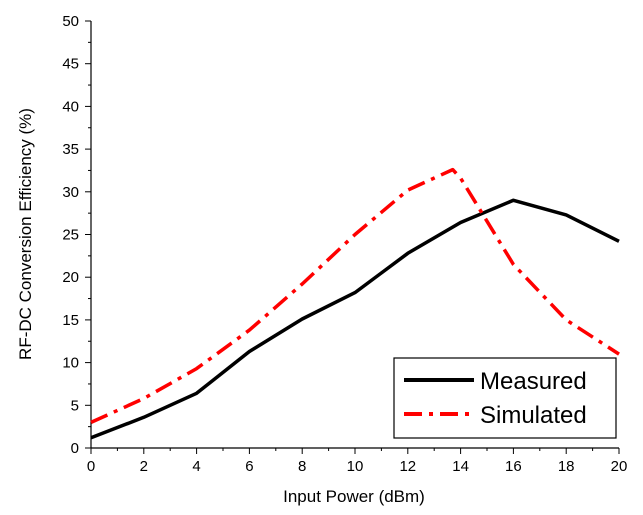 This screenshot has width=643, height=515. I want to click on legend: Measured Simulated, so click(505, 398).